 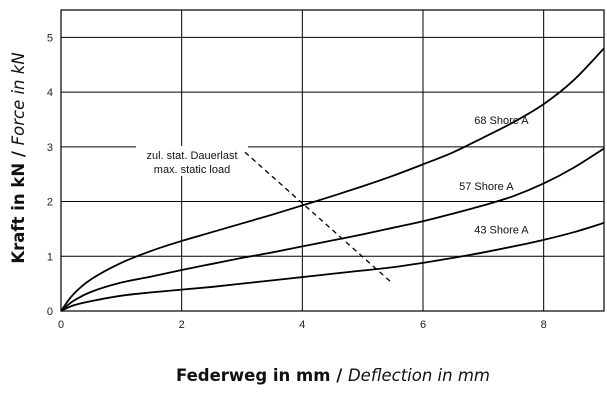 What do you see at coordinates (419, 375) in the screenshot?
I see `x-axis-title-alt: Deflection in mm` at bounding box center [419, 375].